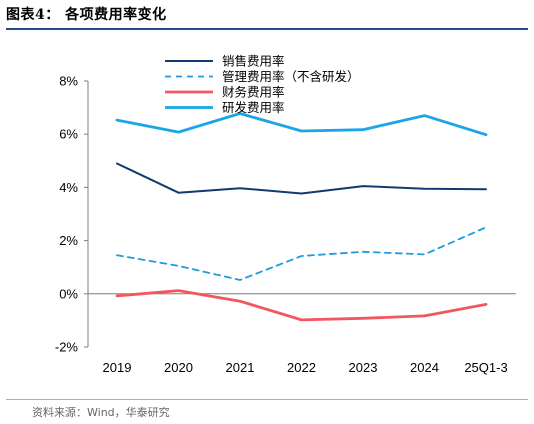 The height and width of the screenshot is (424, 534). Describe the element at coordinates (253, 92) in the screenshot. I see `legend-label-3: 财务费用率` at that location.